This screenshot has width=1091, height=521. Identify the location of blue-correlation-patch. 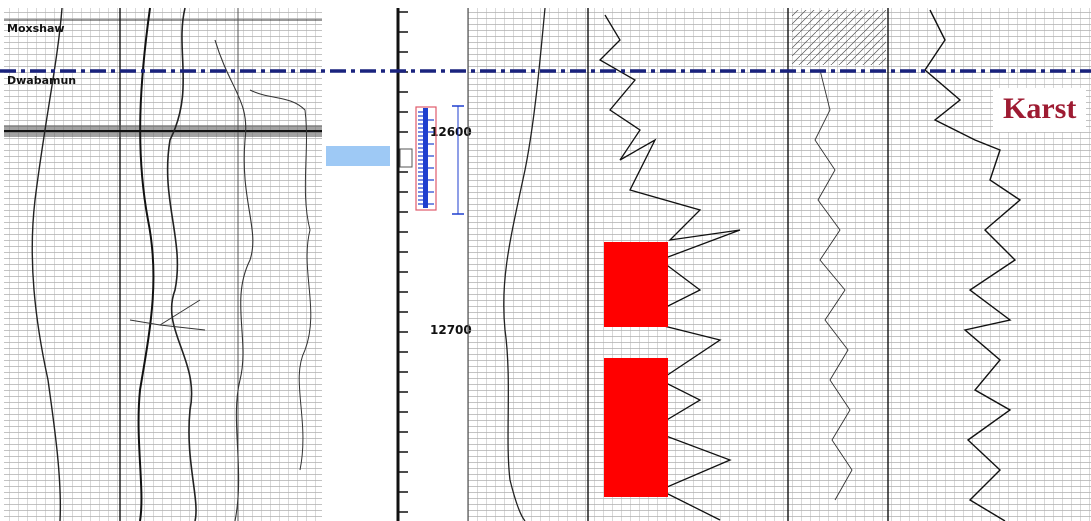
(358, 156).